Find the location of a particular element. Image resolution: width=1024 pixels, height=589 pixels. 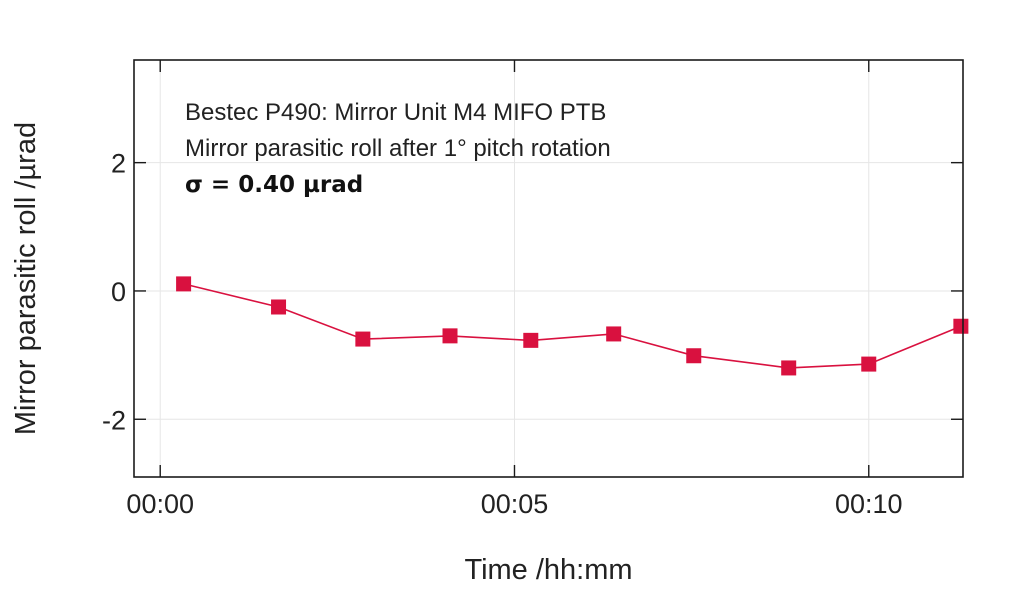

x-tick-label-0: 00:00 is located at coordinates (160, 504).